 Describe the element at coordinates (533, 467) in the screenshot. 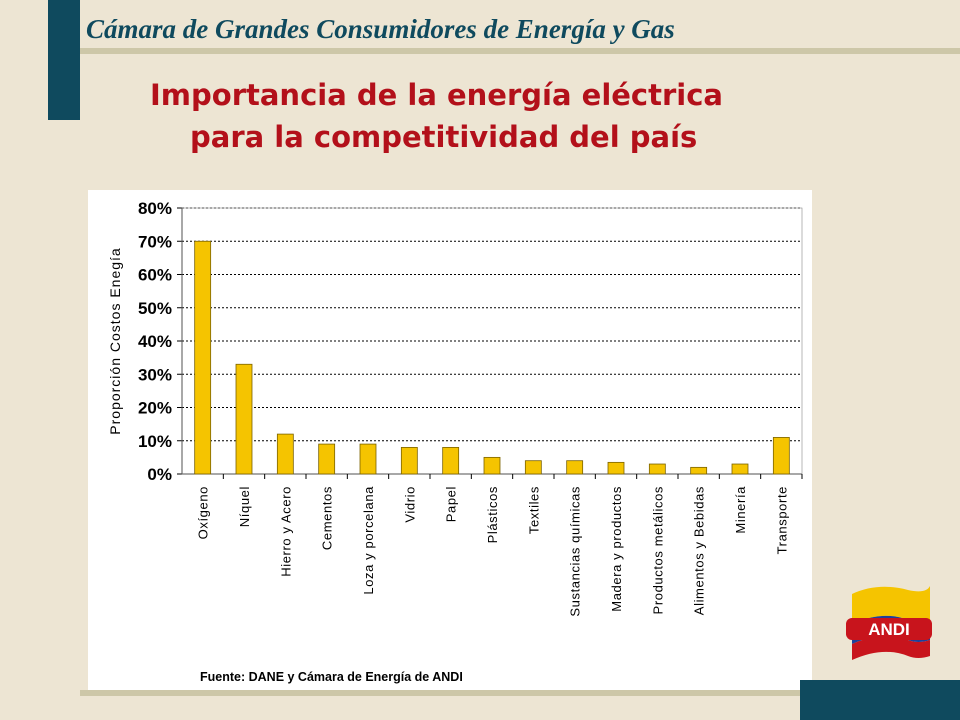

I see `bar-textiles` at that location.